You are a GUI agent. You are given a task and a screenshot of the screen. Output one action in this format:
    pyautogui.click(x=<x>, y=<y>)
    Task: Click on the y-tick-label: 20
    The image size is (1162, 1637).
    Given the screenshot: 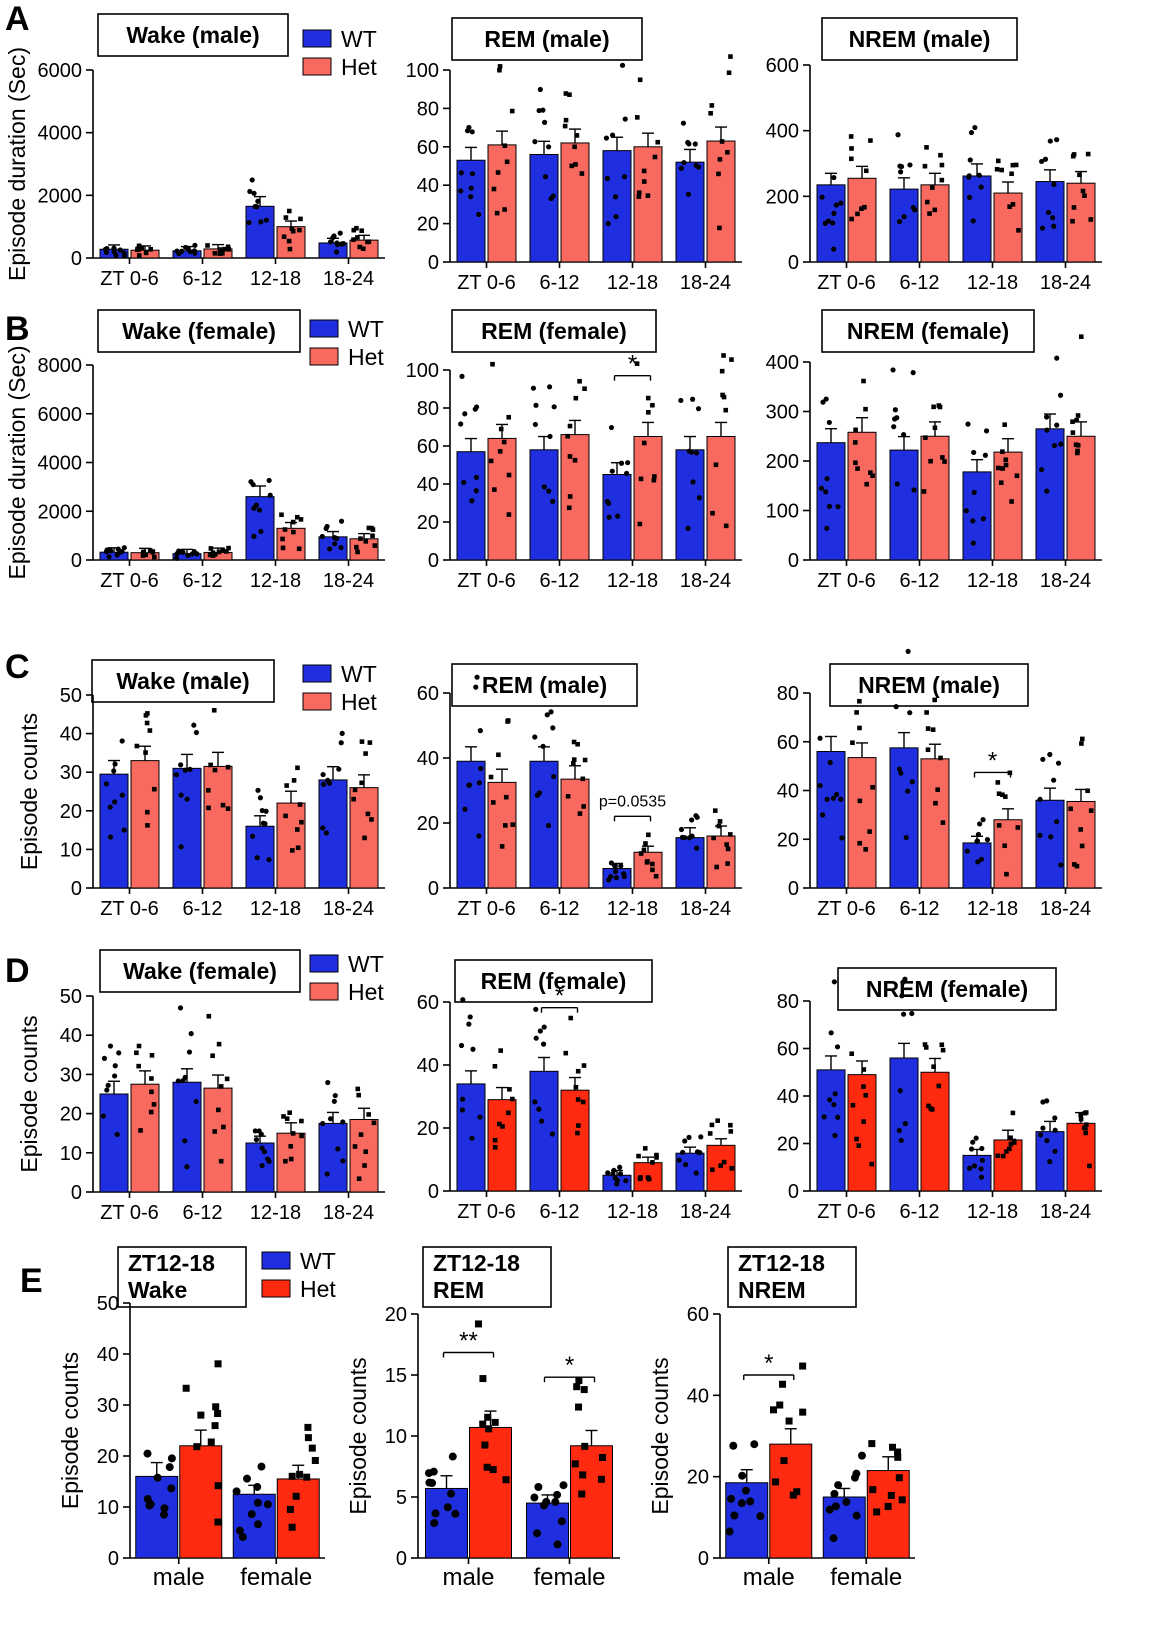 What is the action you would take?
    pyautogui.click(x=428, y=1129)
    